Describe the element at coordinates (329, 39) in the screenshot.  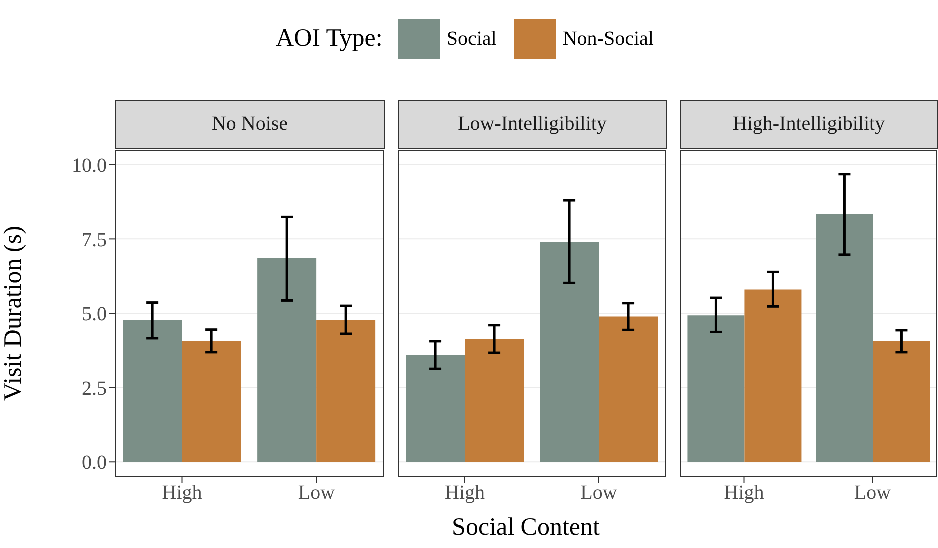
I see `legend-title: AOI Type:` at that location.